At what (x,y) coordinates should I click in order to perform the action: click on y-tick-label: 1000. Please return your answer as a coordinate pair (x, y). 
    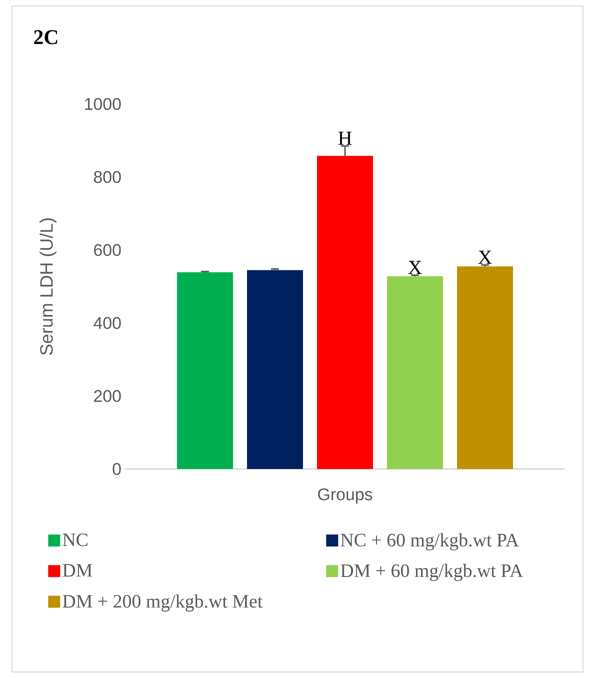
    Looking at the image, I should click on (103, 104).